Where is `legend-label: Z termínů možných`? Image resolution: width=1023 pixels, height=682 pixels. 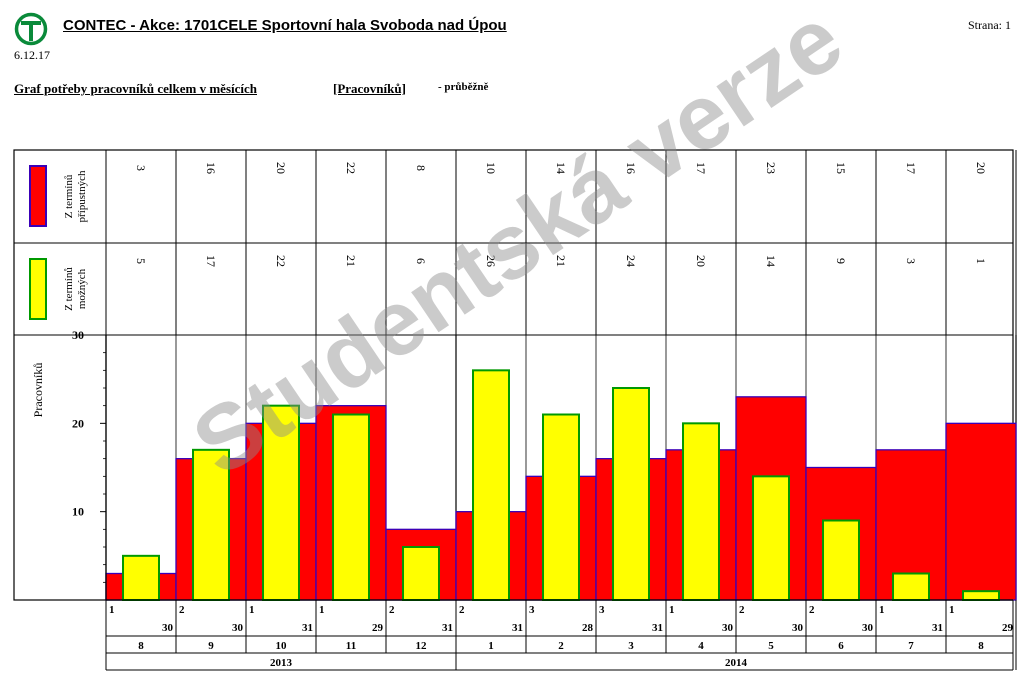
legend-label: Z termínů možných is located at coordinates (75, 289).